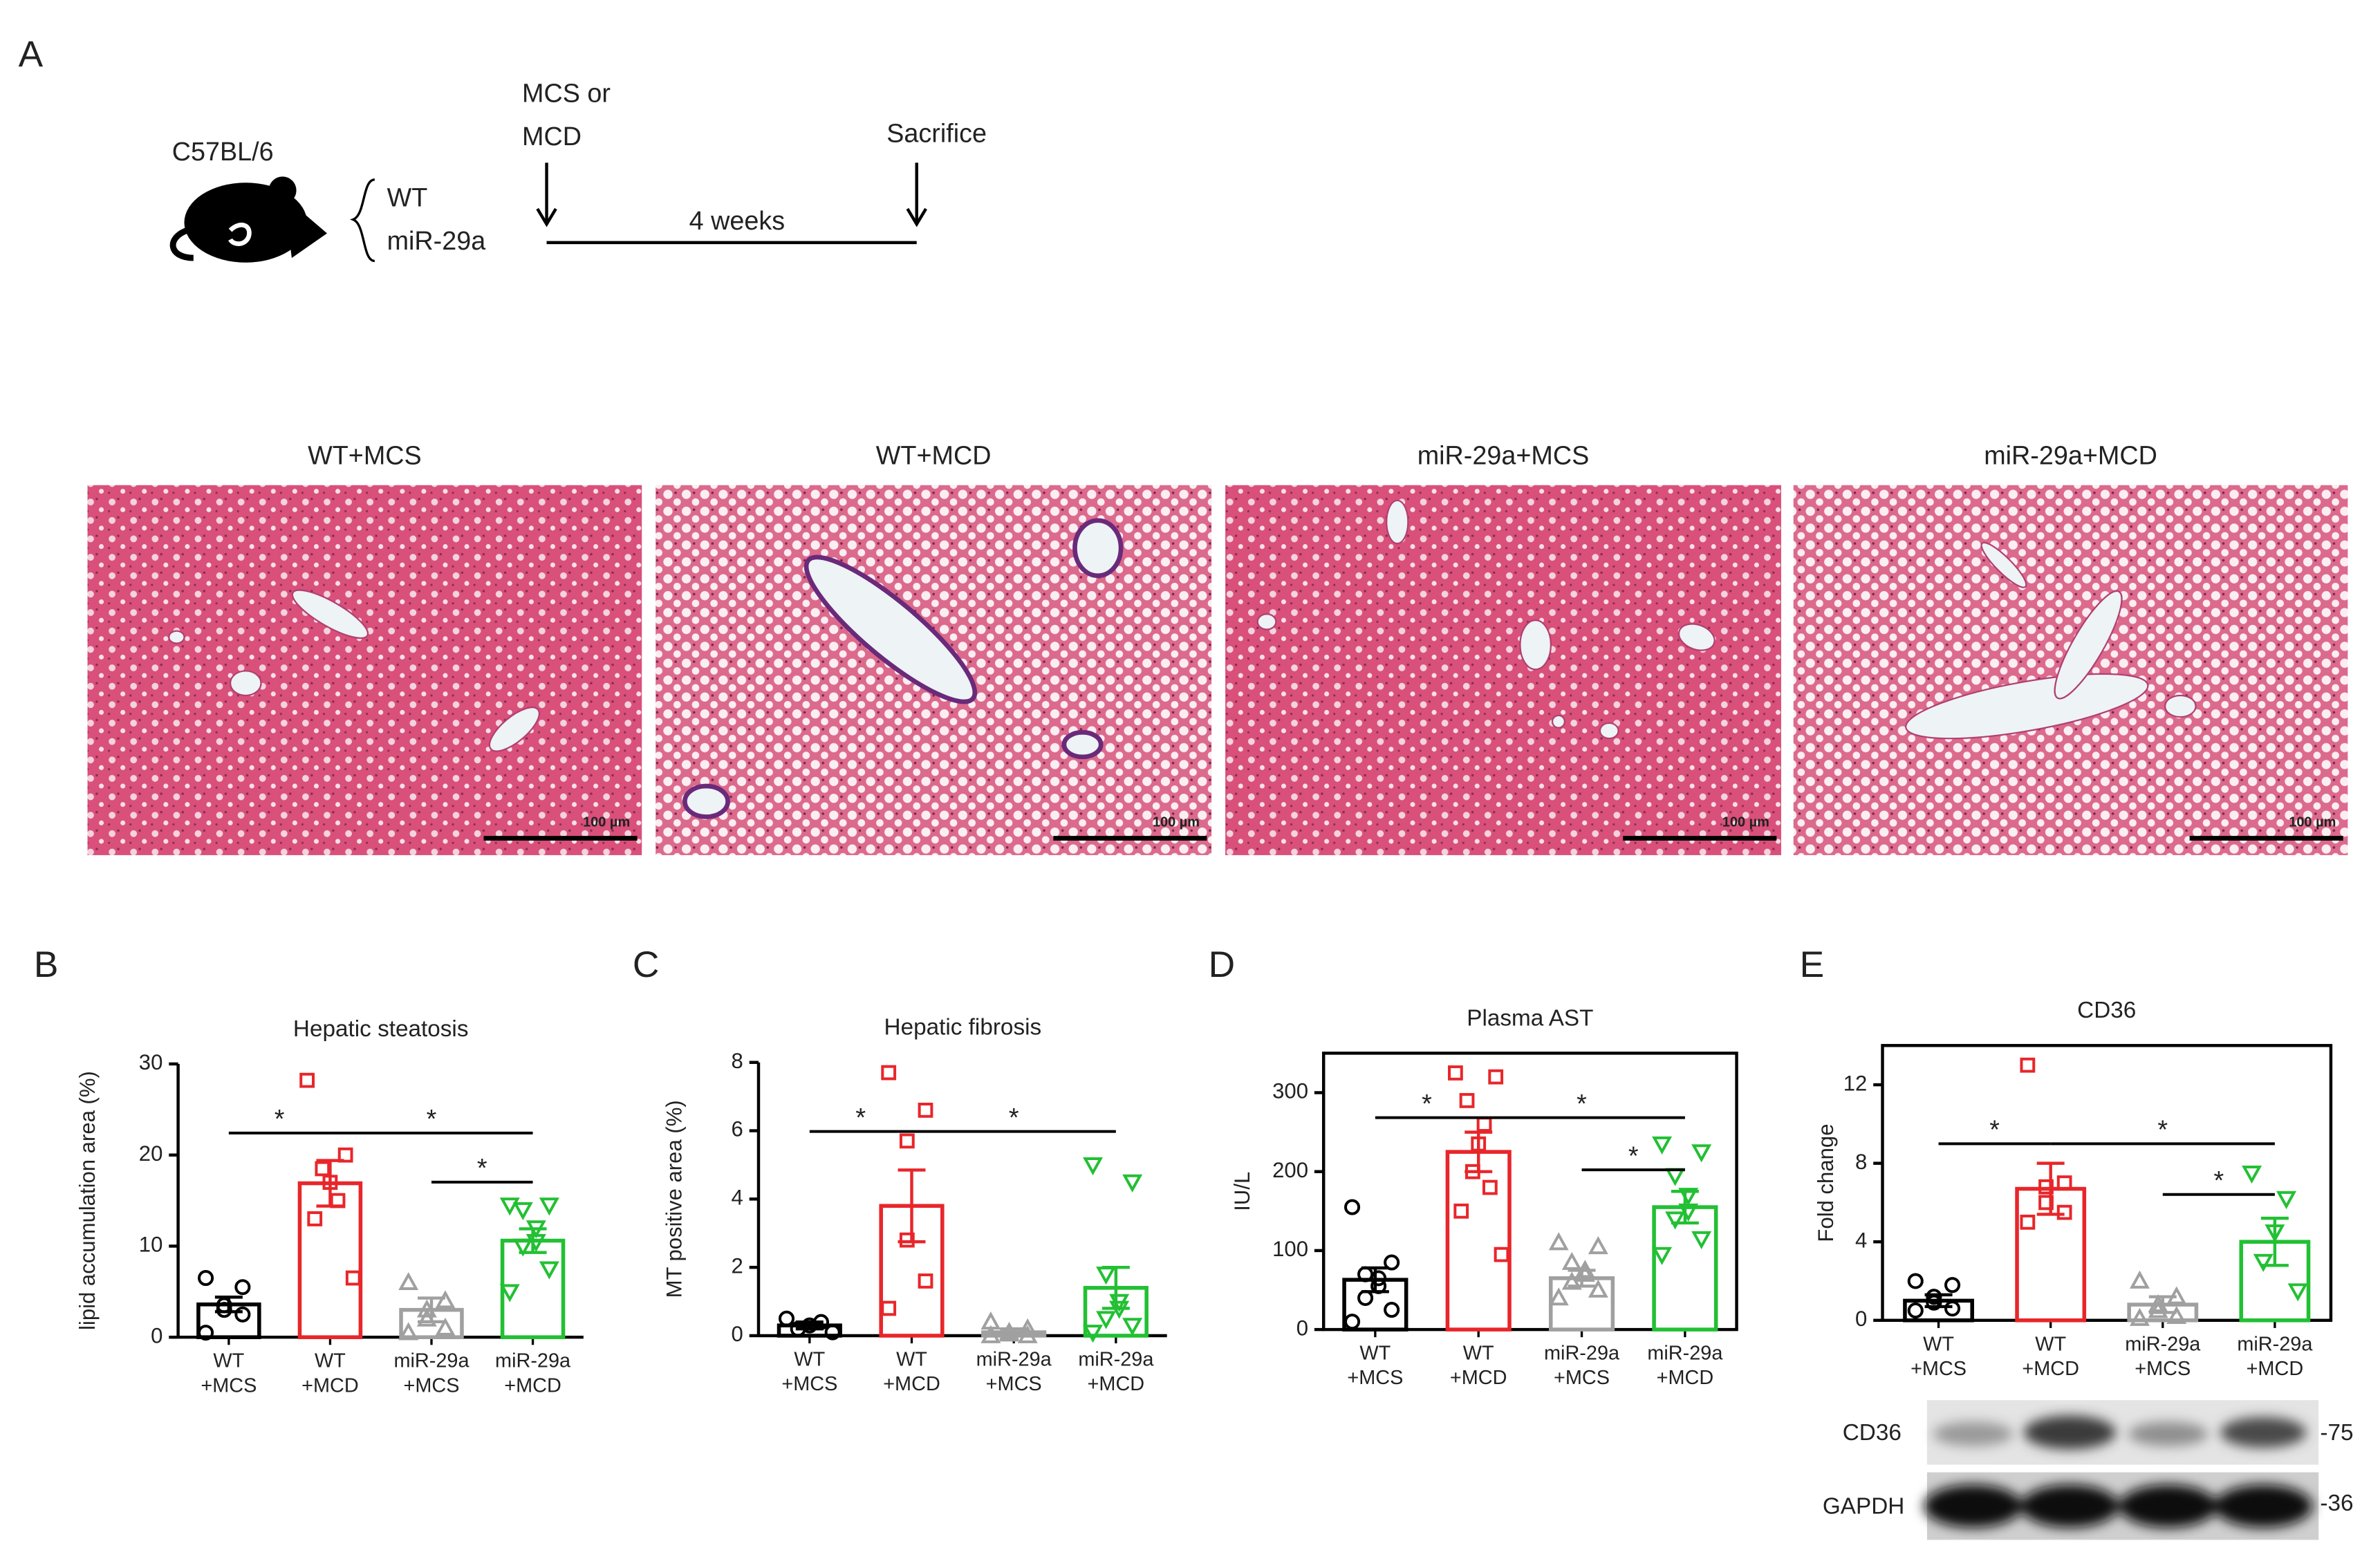  I want to click on panel-label: E, so click(1812, 965).